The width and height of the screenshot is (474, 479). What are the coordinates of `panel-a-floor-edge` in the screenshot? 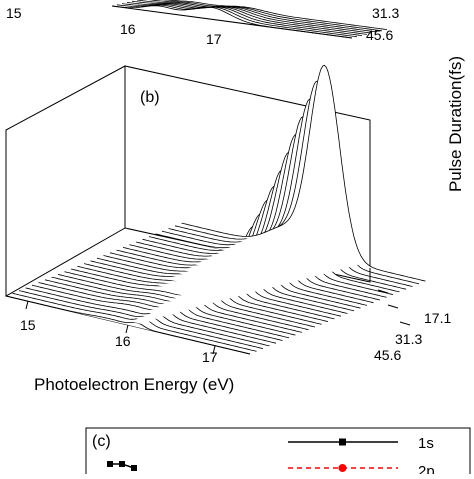 It's located at (232, 22).